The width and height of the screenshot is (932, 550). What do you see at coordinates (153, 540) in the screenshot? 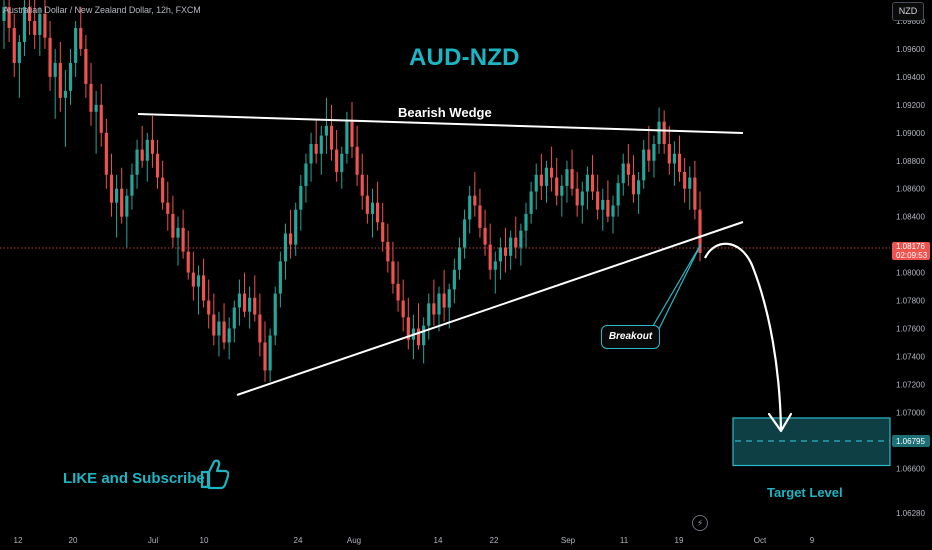
I see `time-tick-label: Jul` at bounding box center [153, 540].